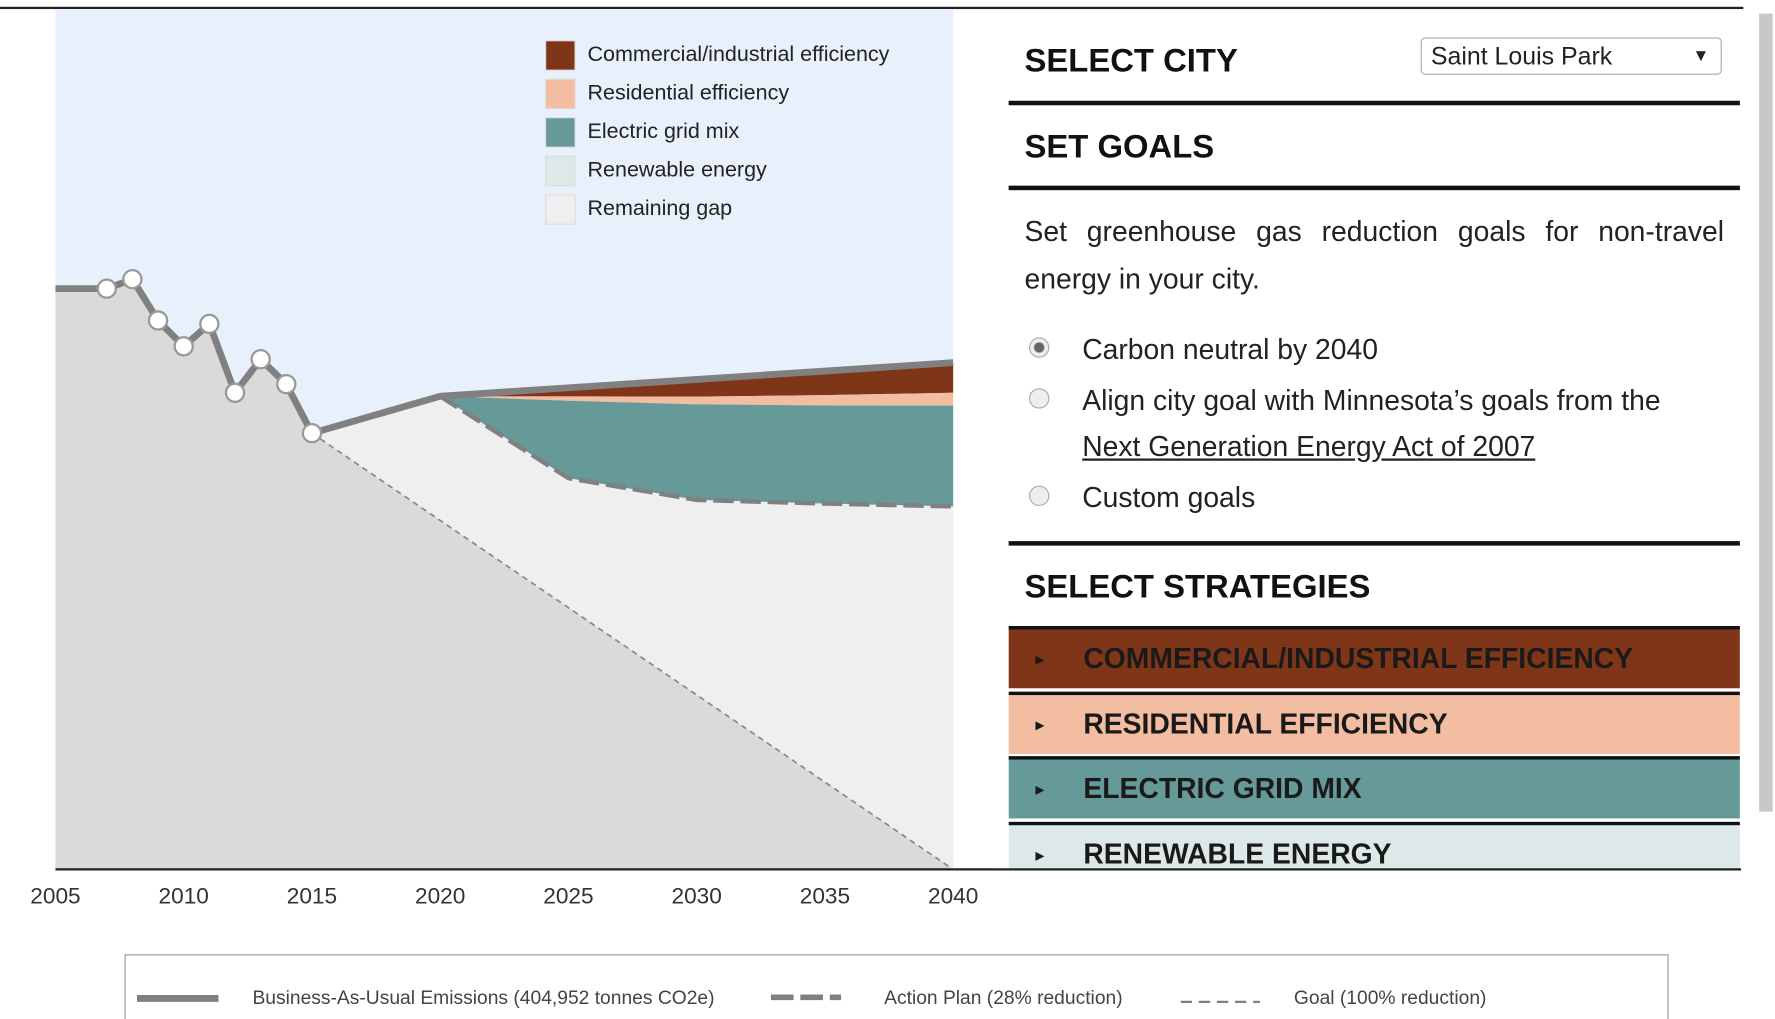 The width and height of the screenshot is (1775, 1019). Describe the element at coordinates (1003, 998) in the screenshot. I see `legend-label: Action Plan (28% reduction)` at that location.